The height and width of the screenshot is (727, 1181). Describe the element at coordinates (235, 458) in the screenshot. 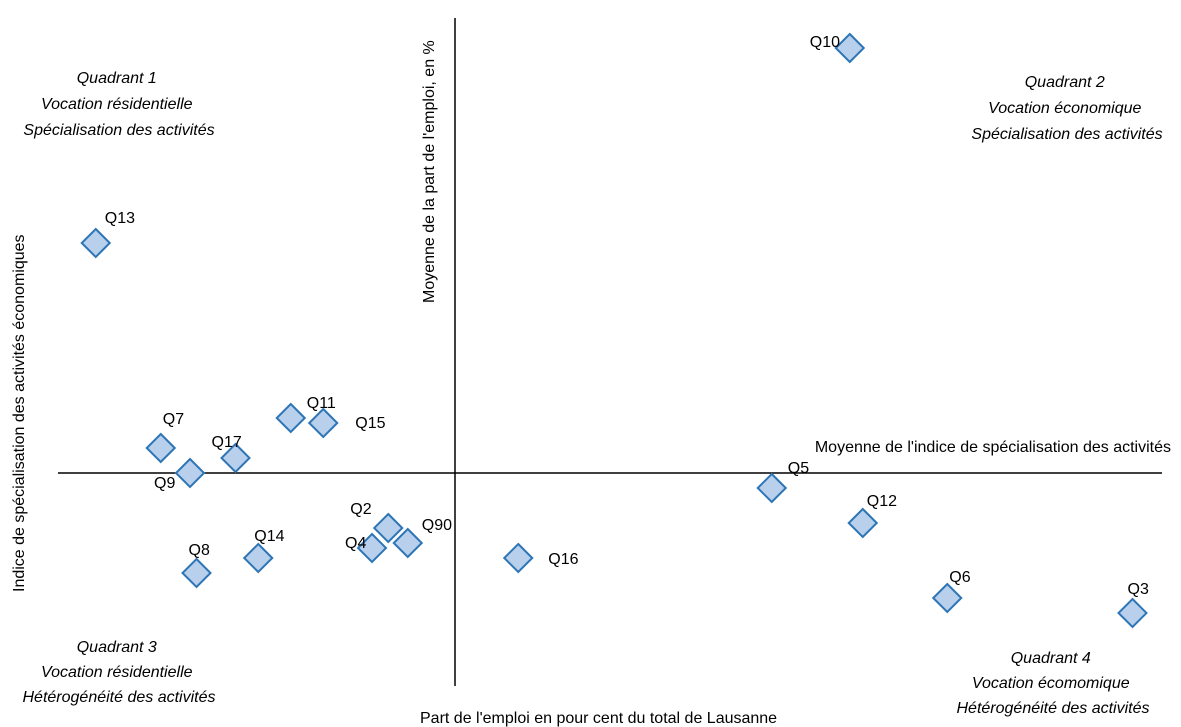

I see `point-q17` at that location.